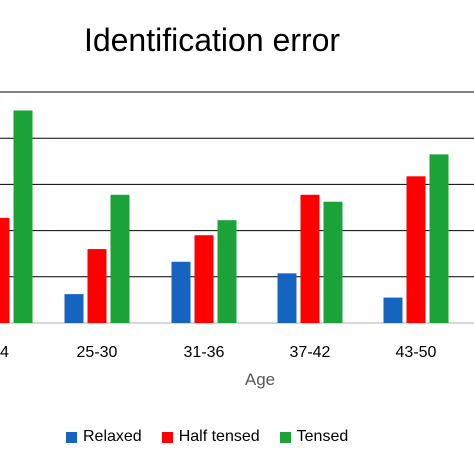 The width and height of the screenshot is (474, 474). What do you see at coordinates (112, 436) in the screenshot?
I see `legend-label-relaxed: Relaxed` at bounding box center [112, 436].